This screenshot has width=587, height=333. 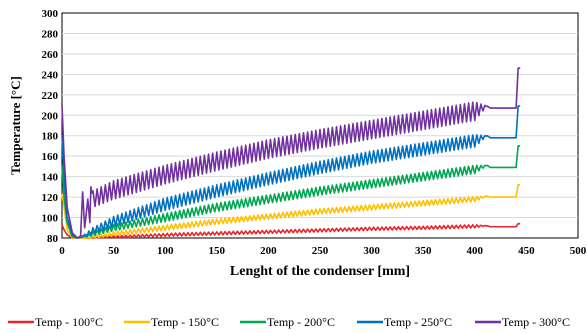 What do you see at coordinates (301, 322) in the screenshot?
I see `legend-label: Temp - 200°C` at bounding box center [301, 322].